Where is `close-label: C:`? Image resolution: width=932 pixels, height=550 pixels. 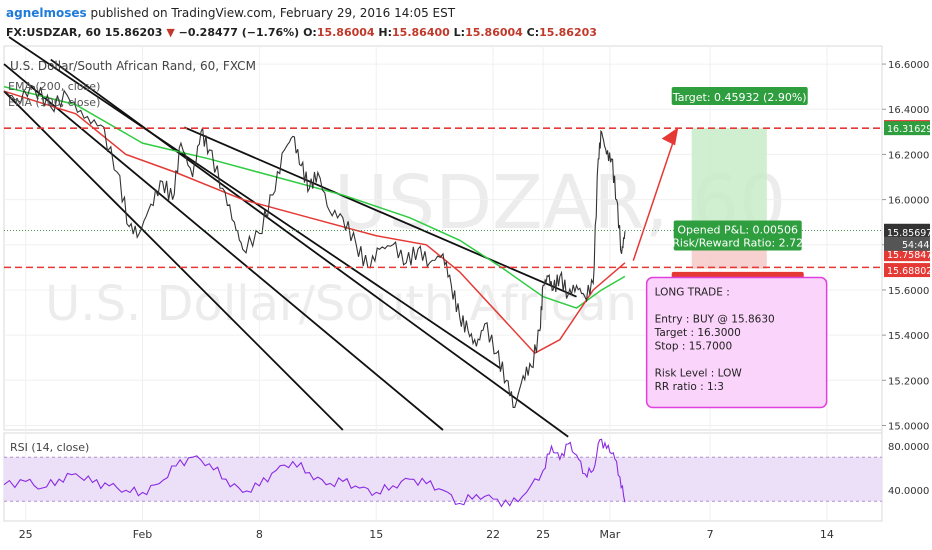 close-label: C: is located at coordinates (533, 32).